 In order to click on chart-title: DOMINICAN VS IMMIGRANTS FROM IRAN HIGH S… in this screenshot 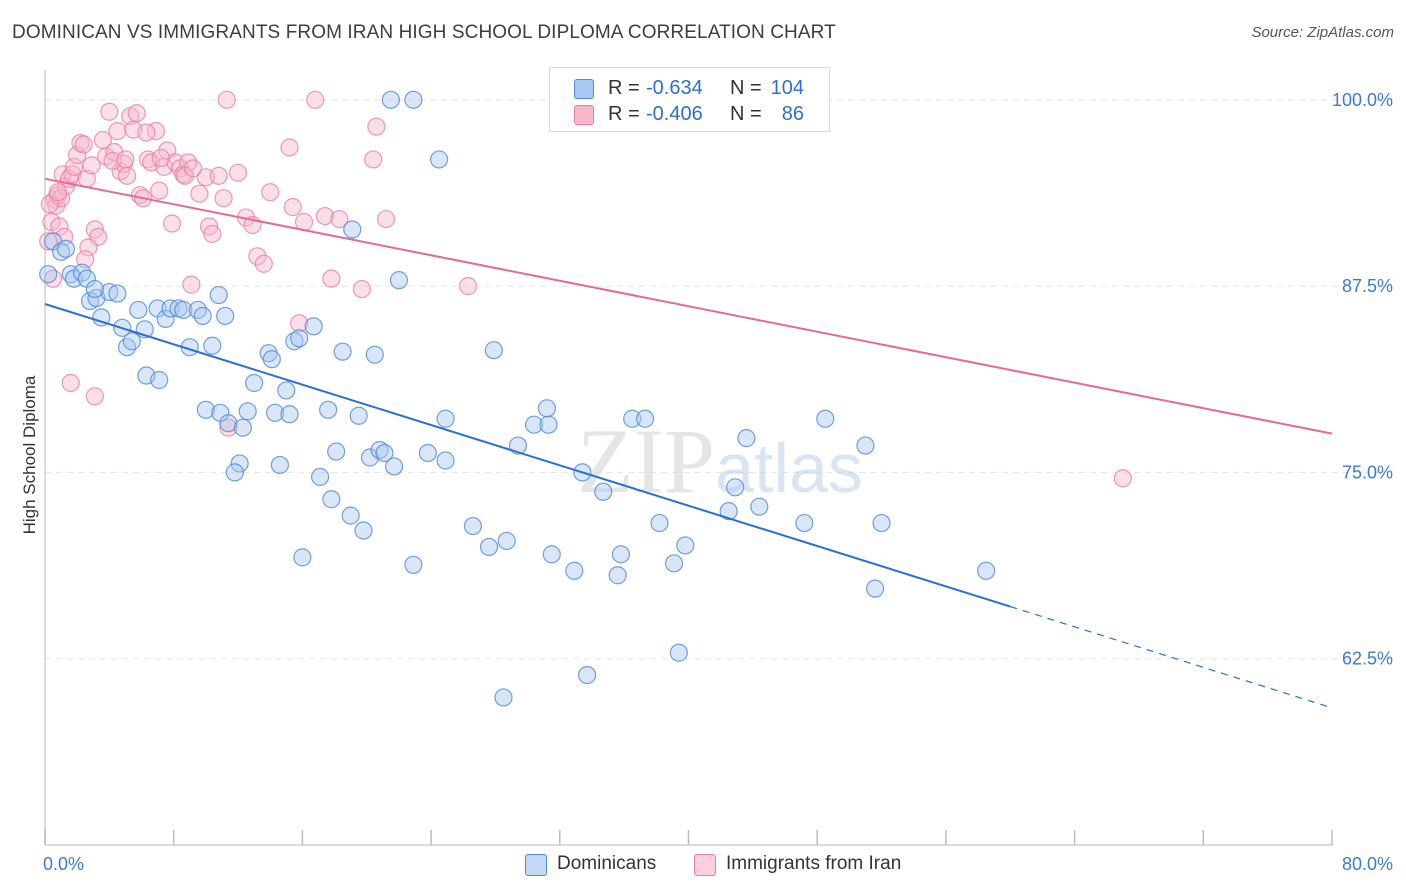, I will do `click(424, 32)`.